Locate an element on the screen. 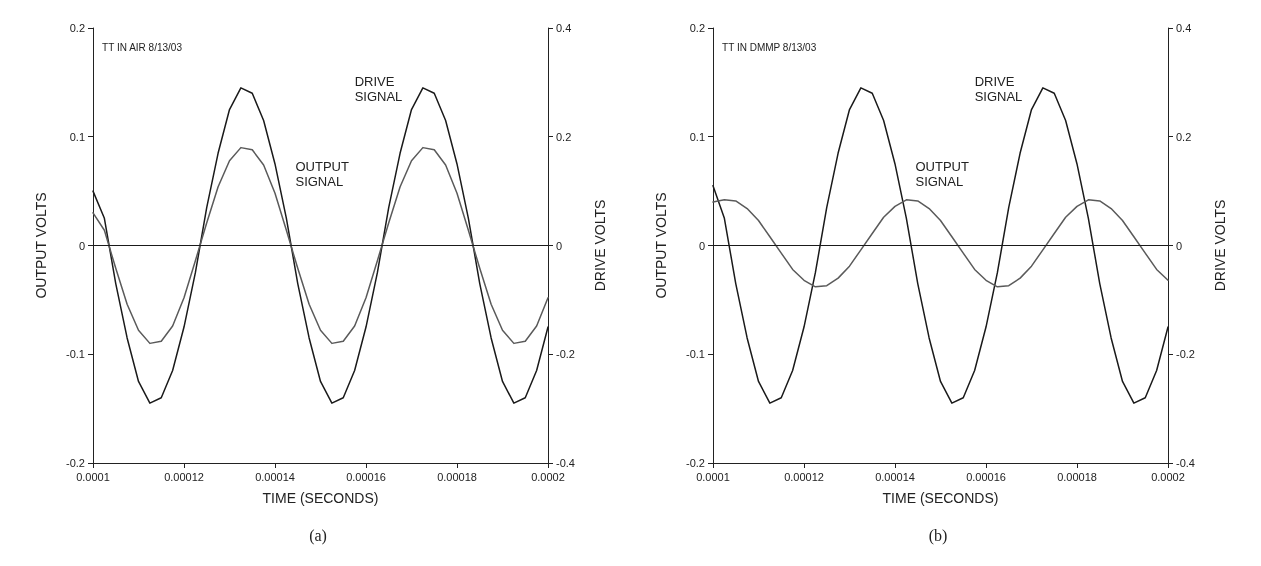  annotation: TT IN DMMP 8/13/03 is located at coordinates (769, 47).